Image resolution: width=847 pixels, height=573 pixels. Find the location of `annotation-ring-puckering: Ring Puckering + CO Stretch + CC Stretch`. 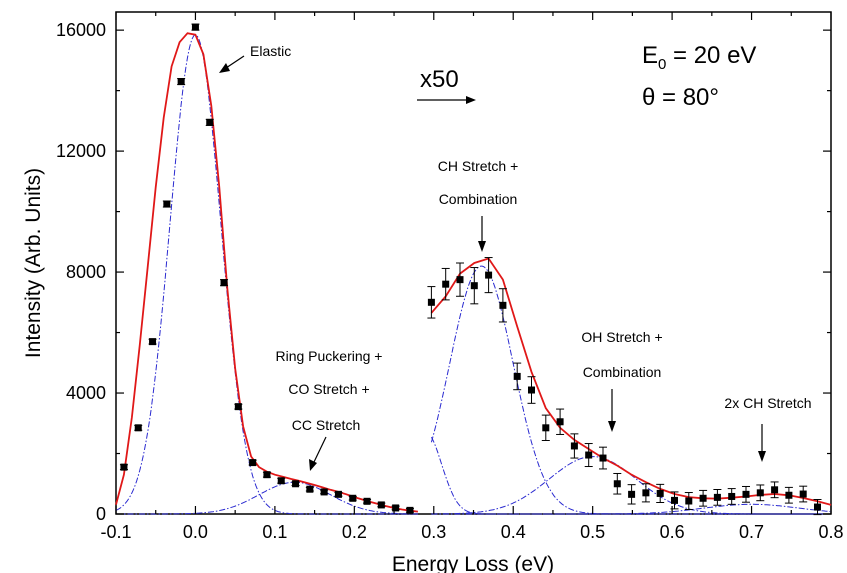

annotation-ring-puckering: Ring Puckering + CO Stretch + CC Stretch is located at coordinates (329, 409).